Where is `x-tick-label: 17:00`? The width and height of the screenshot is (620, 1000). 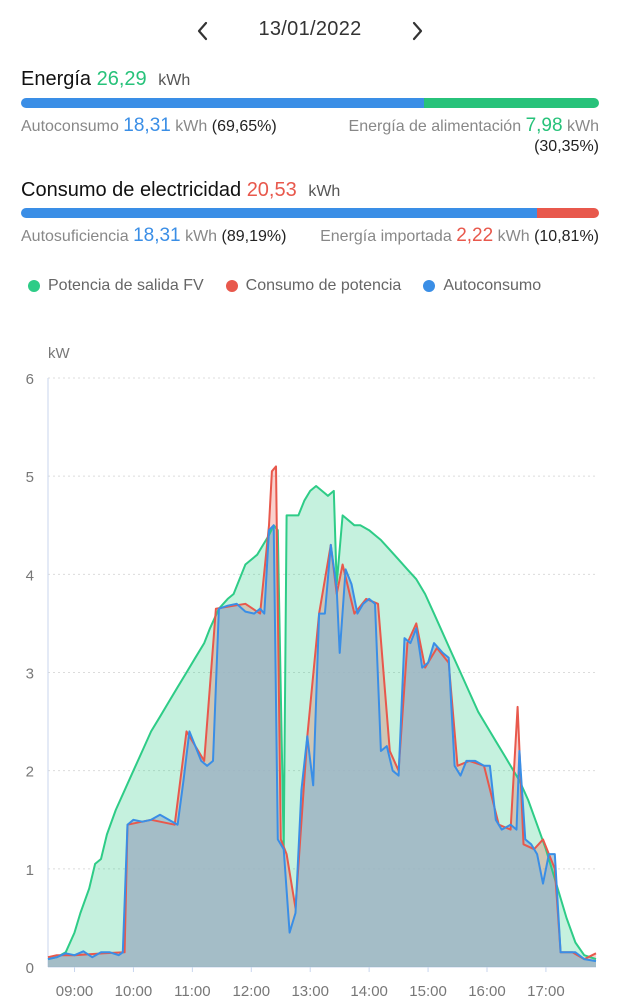
x-tick-label: 17:00 is located at coordinates (546, 991).